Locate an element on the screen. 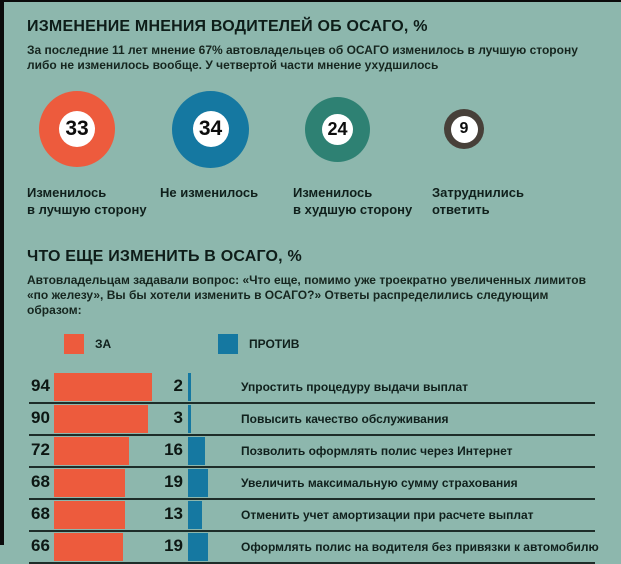 This screenshot has width=621, height=564. za-value: 90 is located at coordinates (40, 417).